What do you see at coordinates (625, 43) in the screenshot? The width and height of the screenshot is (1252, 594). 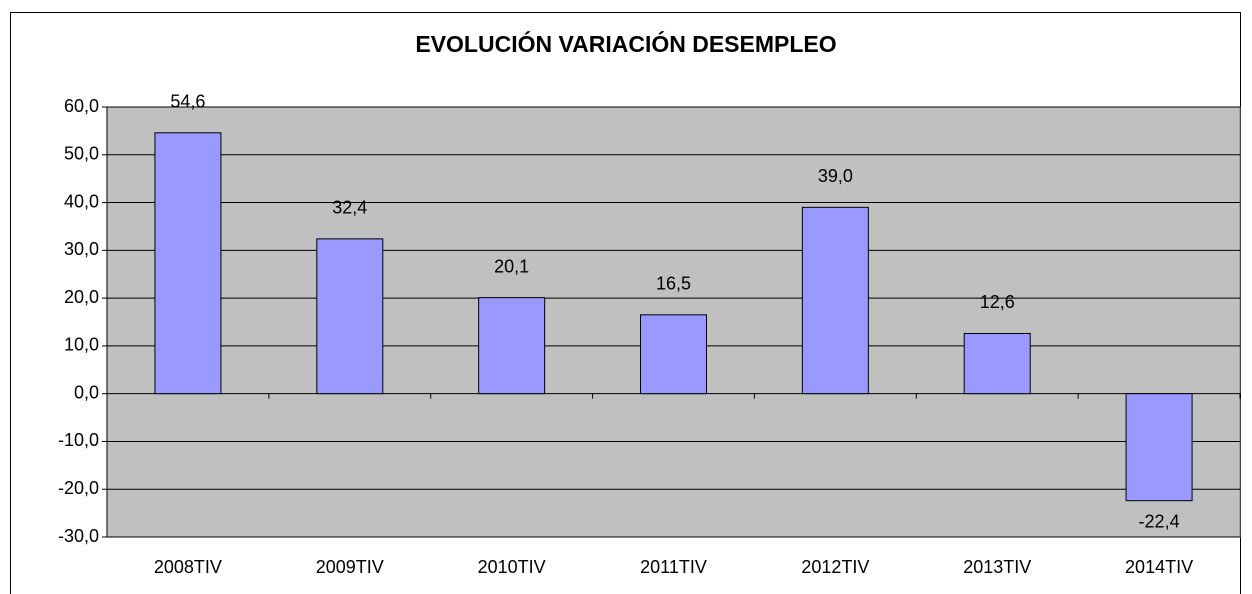 I see `chart-title: EVOLUCIÓN VARIACIÓN DESEMPLEO` at bounding box center [625, 43].